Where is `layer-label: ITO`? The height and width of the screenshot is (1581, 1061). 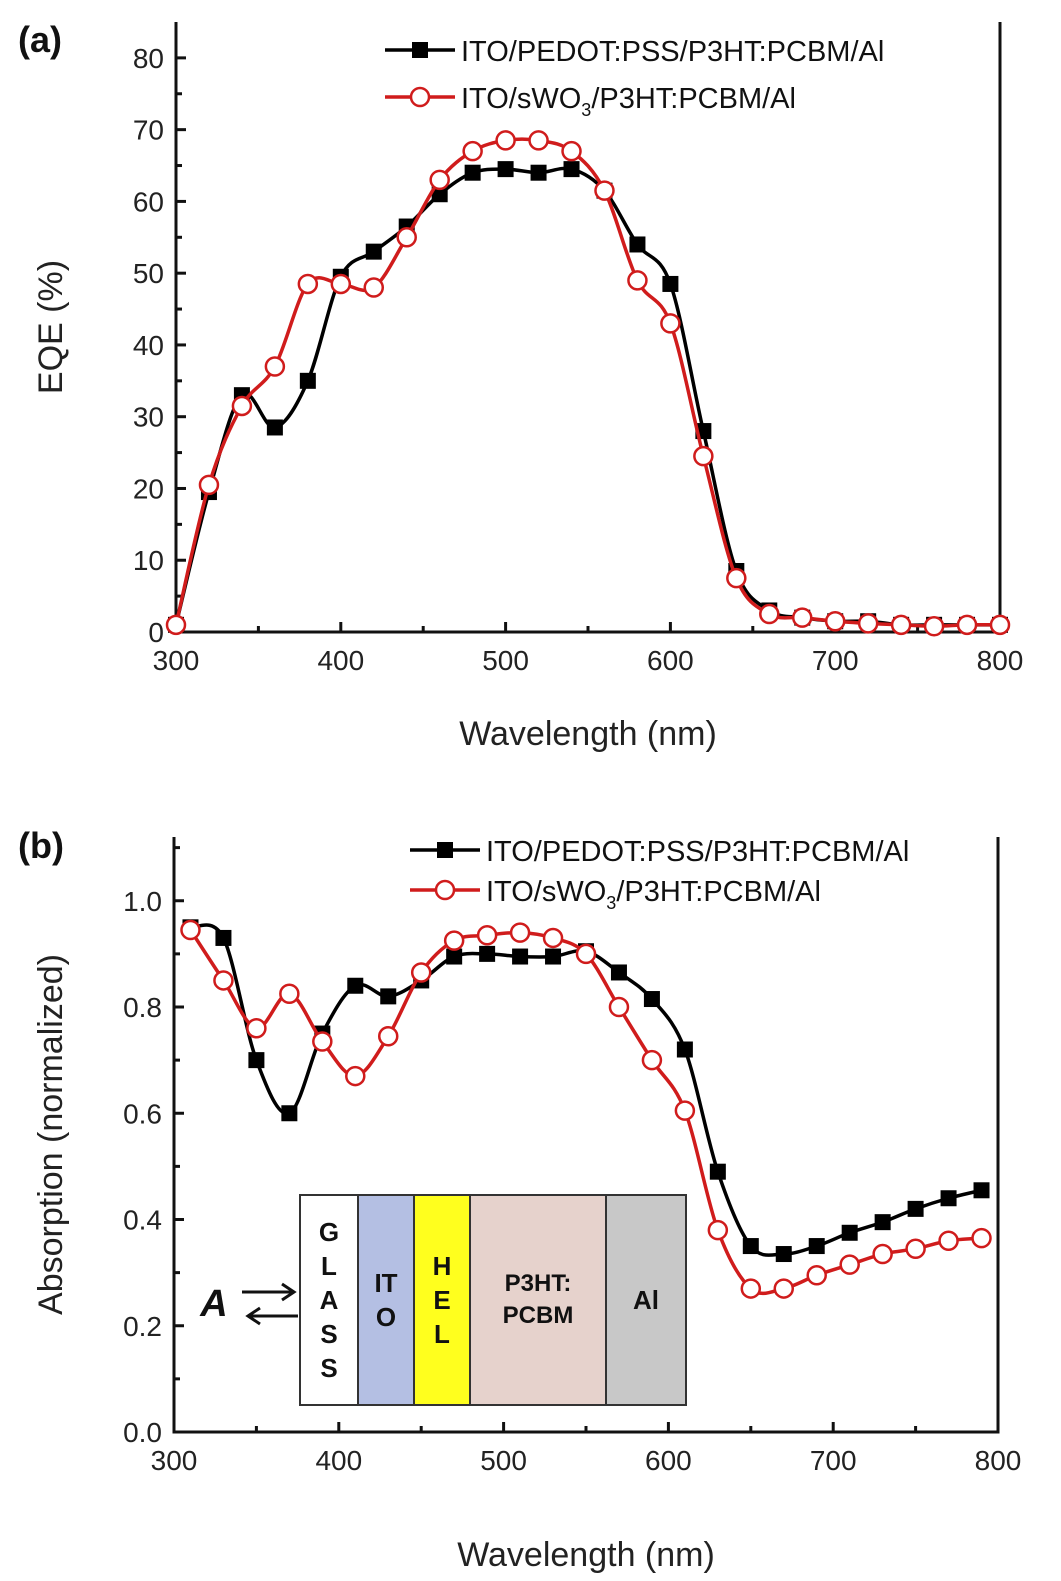 layer-label: ITO is located at coordinates (386, 1300).